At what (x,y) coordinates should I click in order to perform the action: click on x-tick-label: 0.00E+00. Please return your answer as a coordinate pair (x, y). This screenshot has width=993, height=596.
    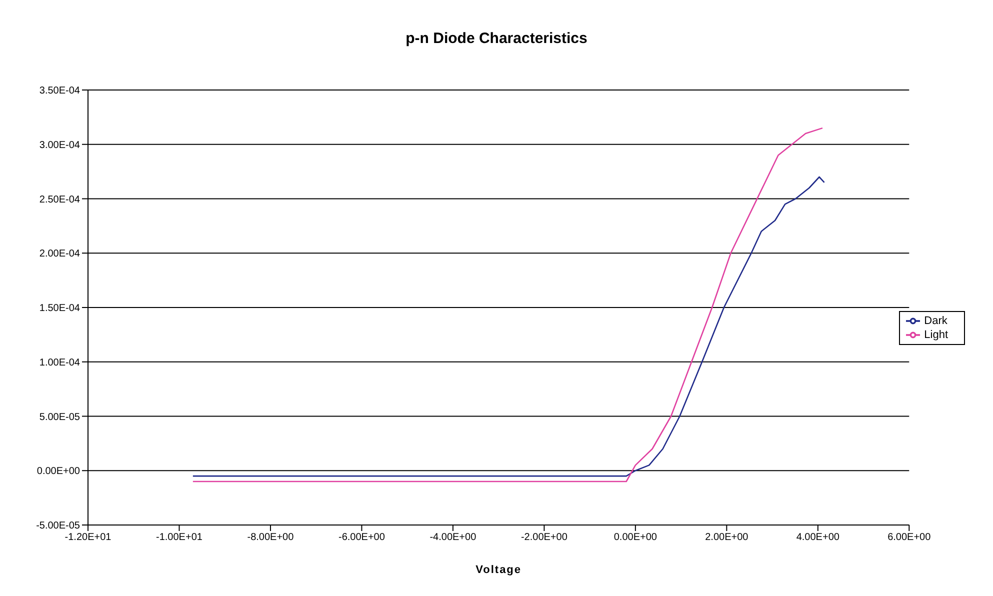
    Looking at the image, I should click on (636, 538).